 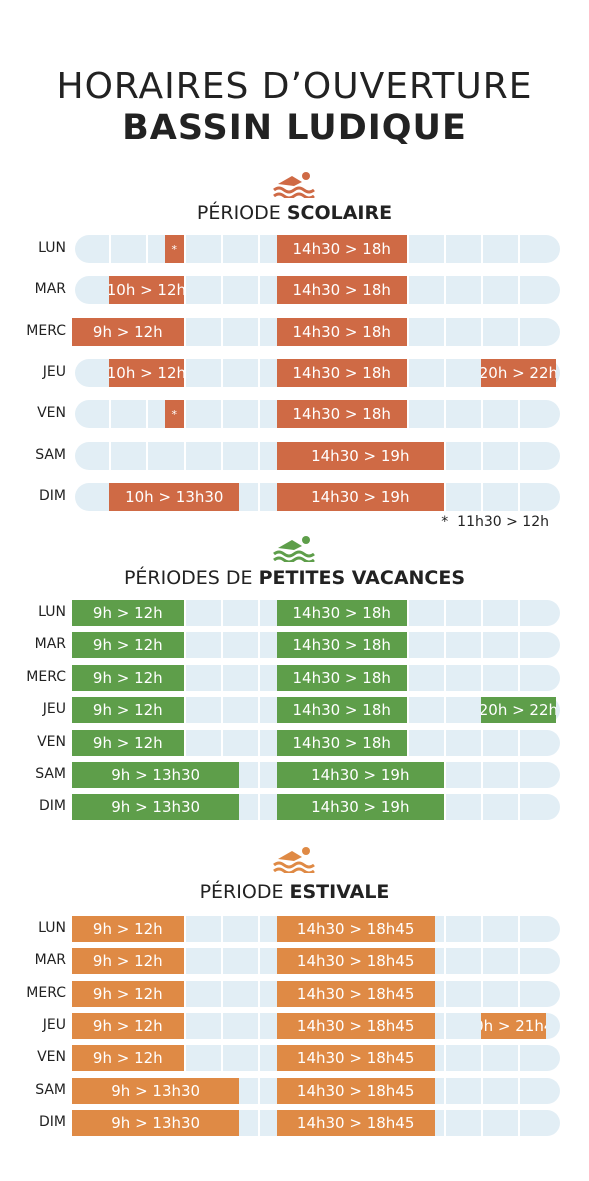 What do you see at coordinates (156, 807) in the screenshot?
I see `time-slot: 9h > 13h30` at bounding box center [156, 807].